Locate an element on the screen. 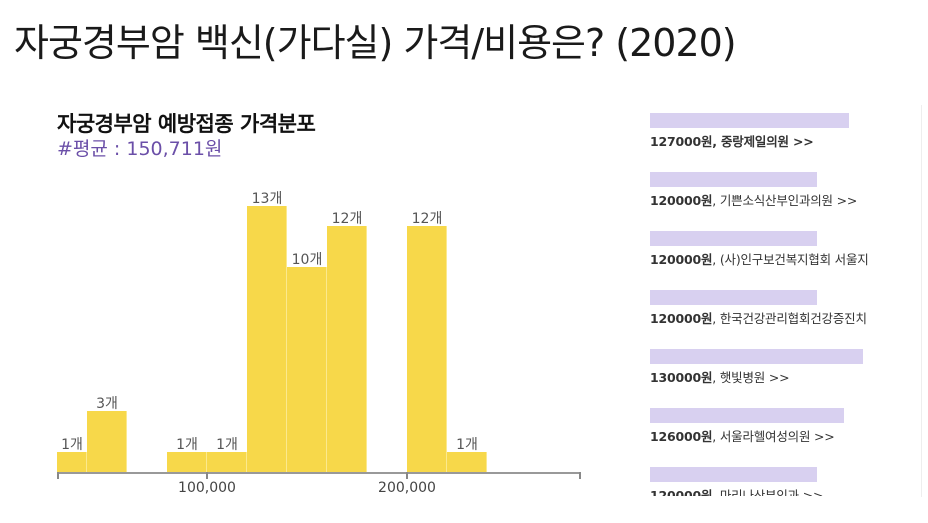 The image size is (928, 523). bar-count-label: 10개 is located at coordinates (307, 260).